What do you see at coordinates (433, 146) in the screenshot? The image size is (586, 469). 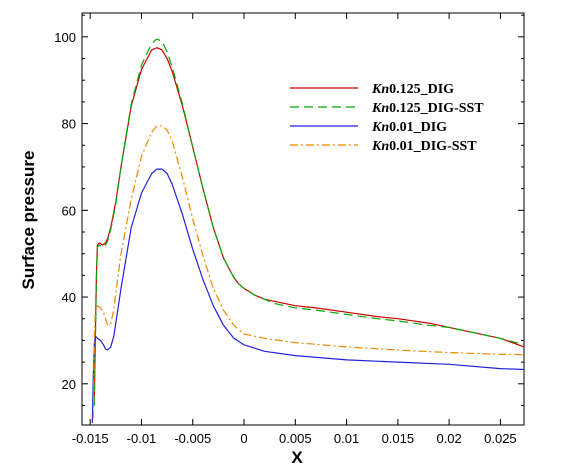 I see `legend-label-suffix: 0.01_DIG-SST` at bounding box center [433, 146].